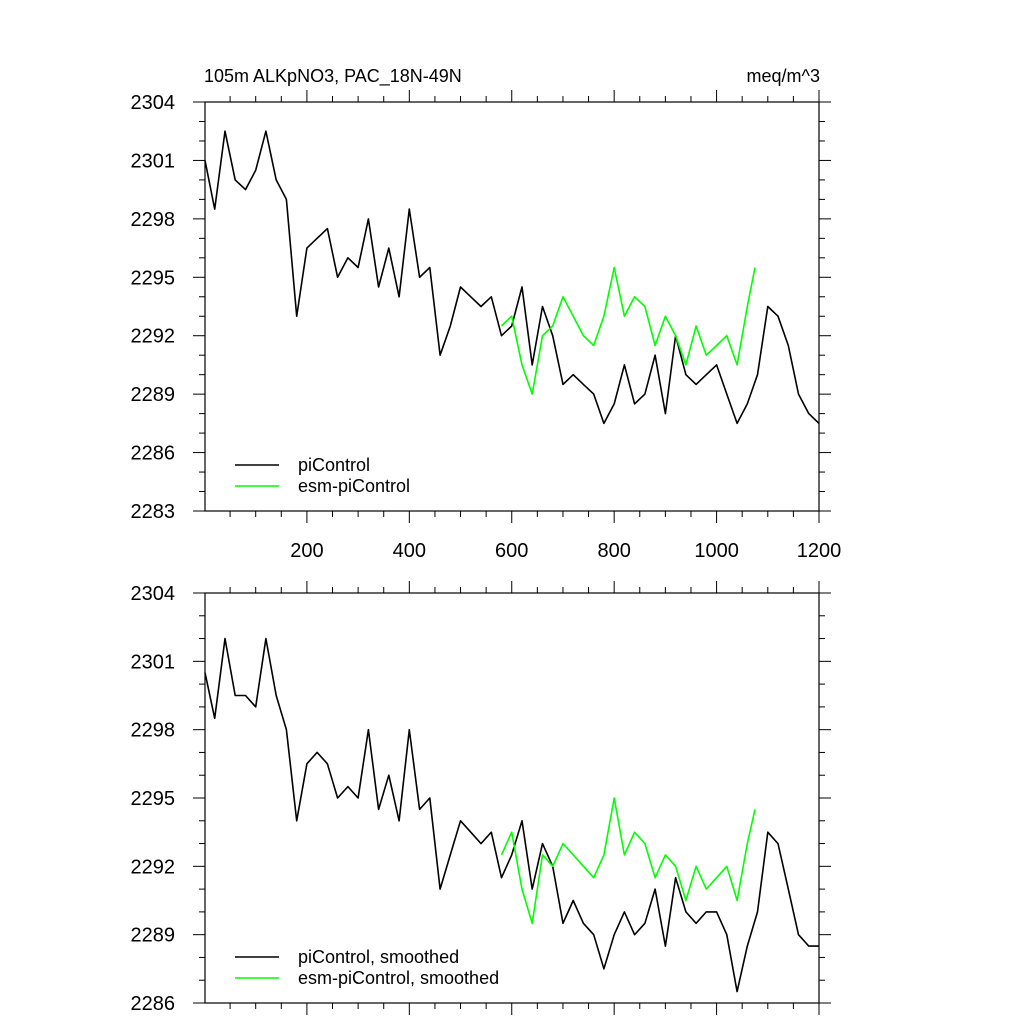  Describe the element at coordinates (398, 978) in the screenshot. I see `legend-label: esm-piControl, smoothed` at that location.